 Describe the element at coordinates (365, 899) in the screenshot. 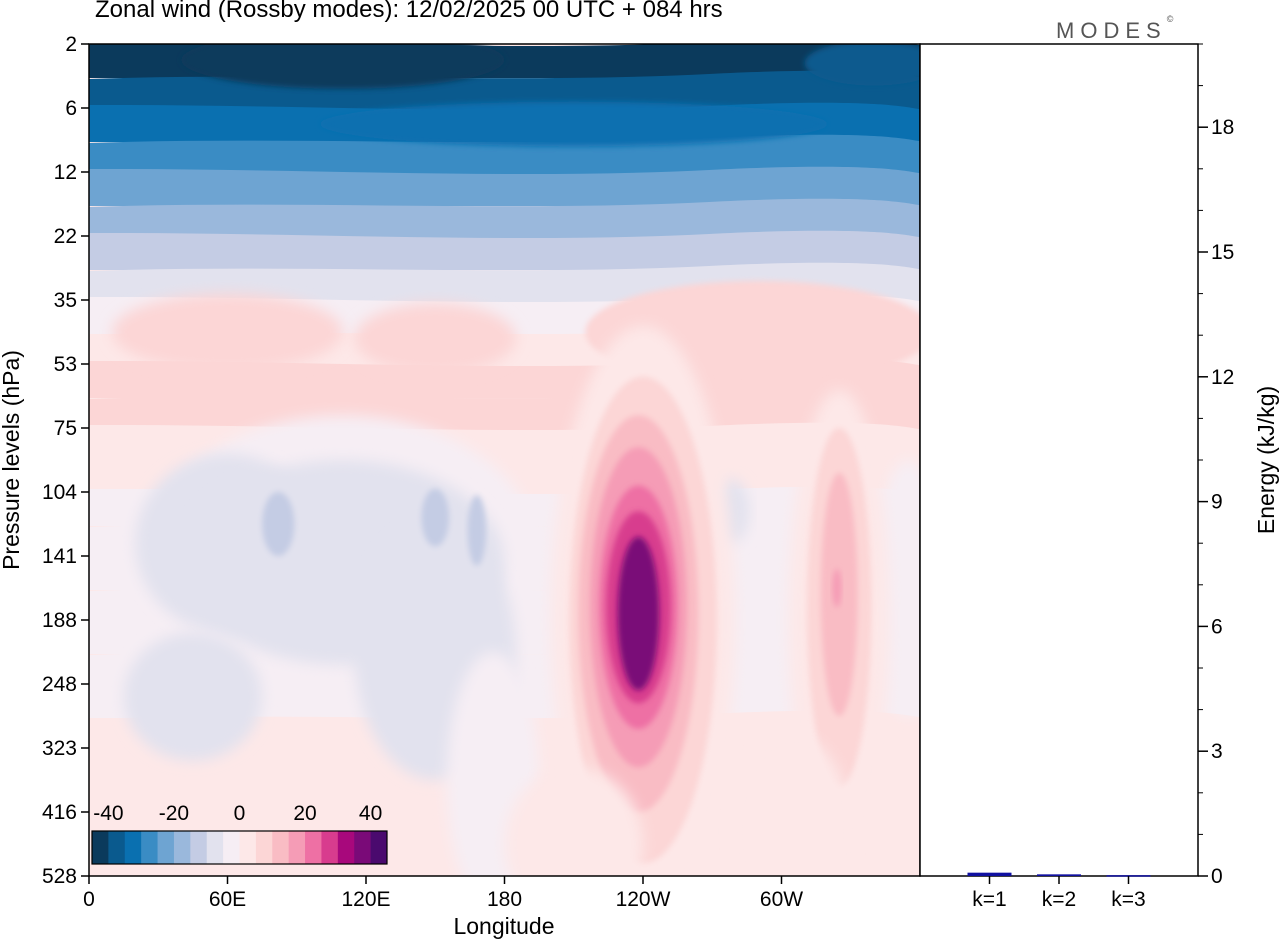

I see `x-tick-label: 120E` at that location.